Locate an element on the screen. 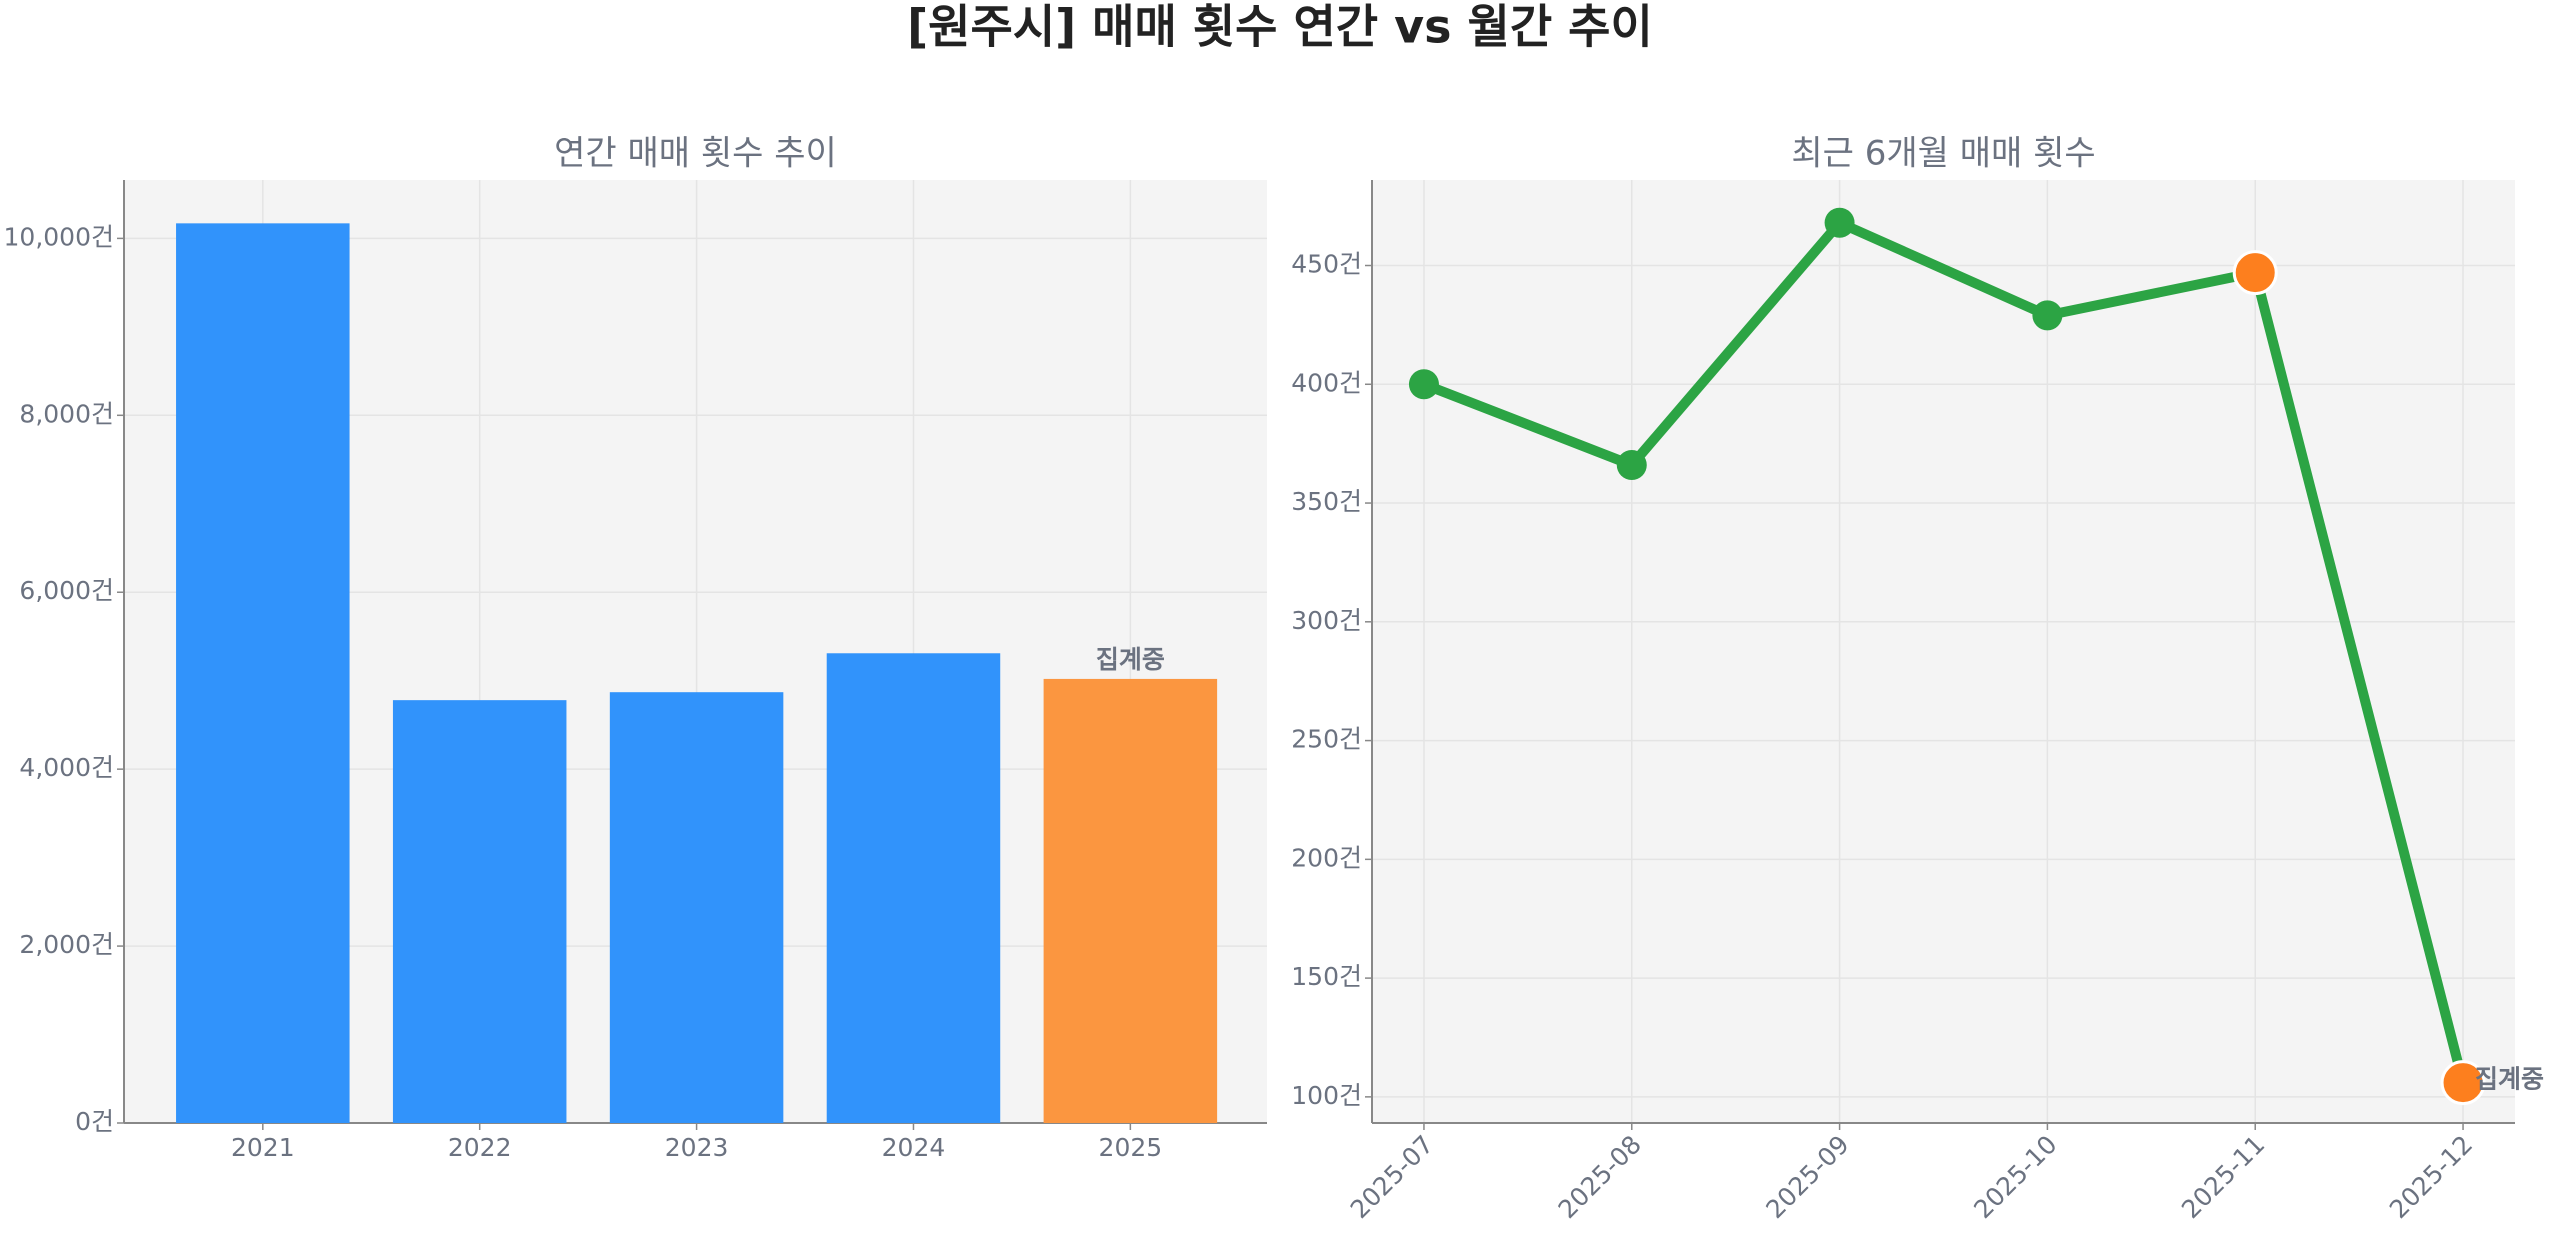  x-tick-label: 2023 is located at coordinates (697, 1147).